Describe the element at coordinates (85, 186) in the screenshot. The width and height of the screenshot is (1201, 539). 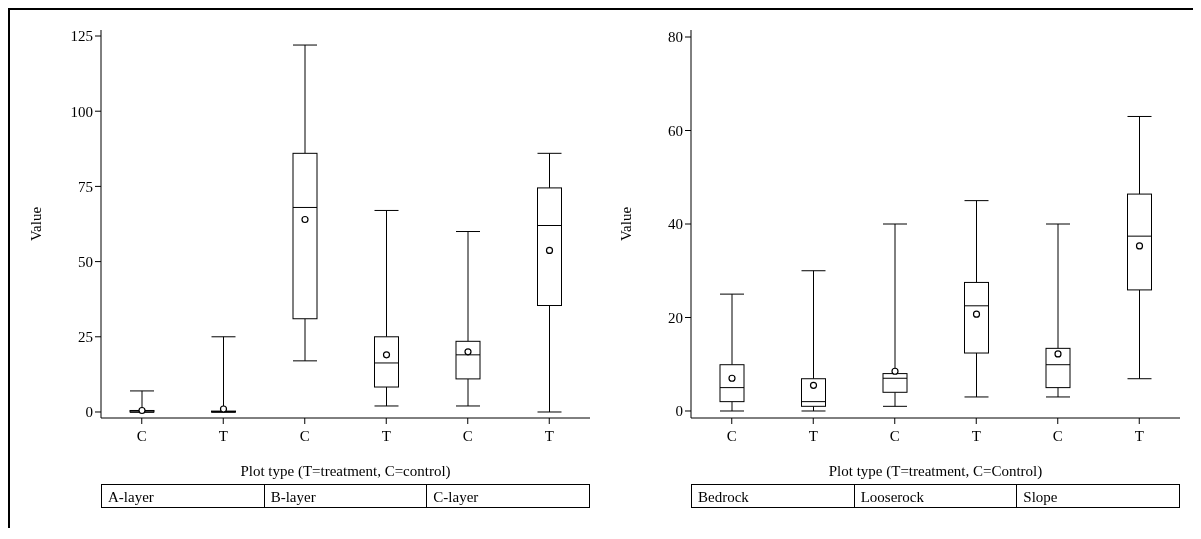
I see `y-tick-label: 75` at that location.